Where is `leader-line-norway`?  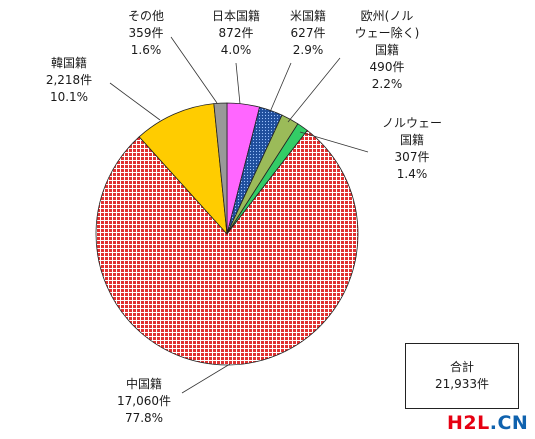 leader-line-norway is located at coordinates (334, 142).